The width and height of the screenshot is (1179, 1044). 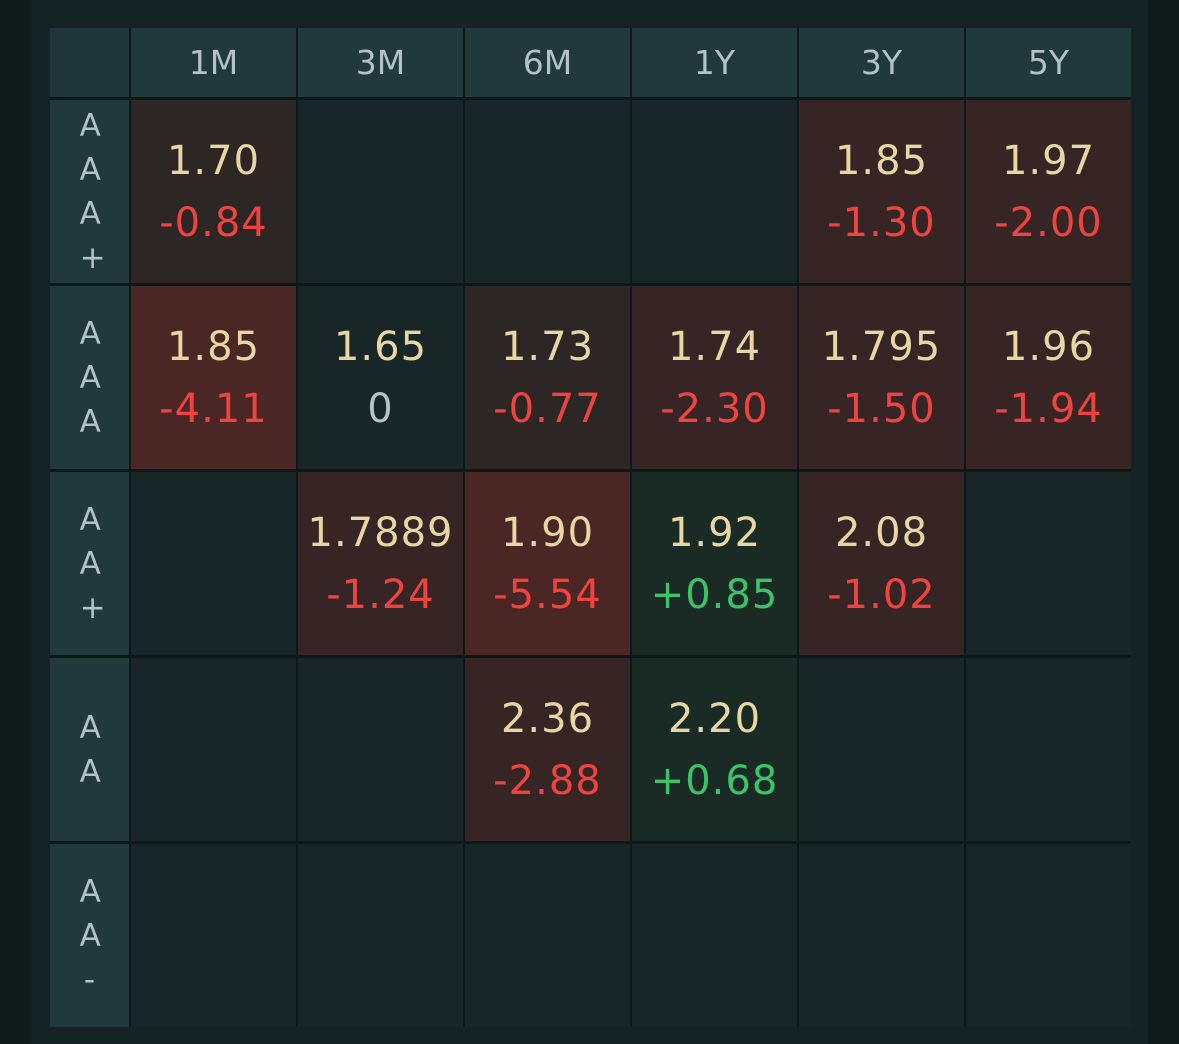 What do you see at coordinates (213, 408) in the screenshot?
I see `quote-change: -4.11` at bounding box center [213, 408].